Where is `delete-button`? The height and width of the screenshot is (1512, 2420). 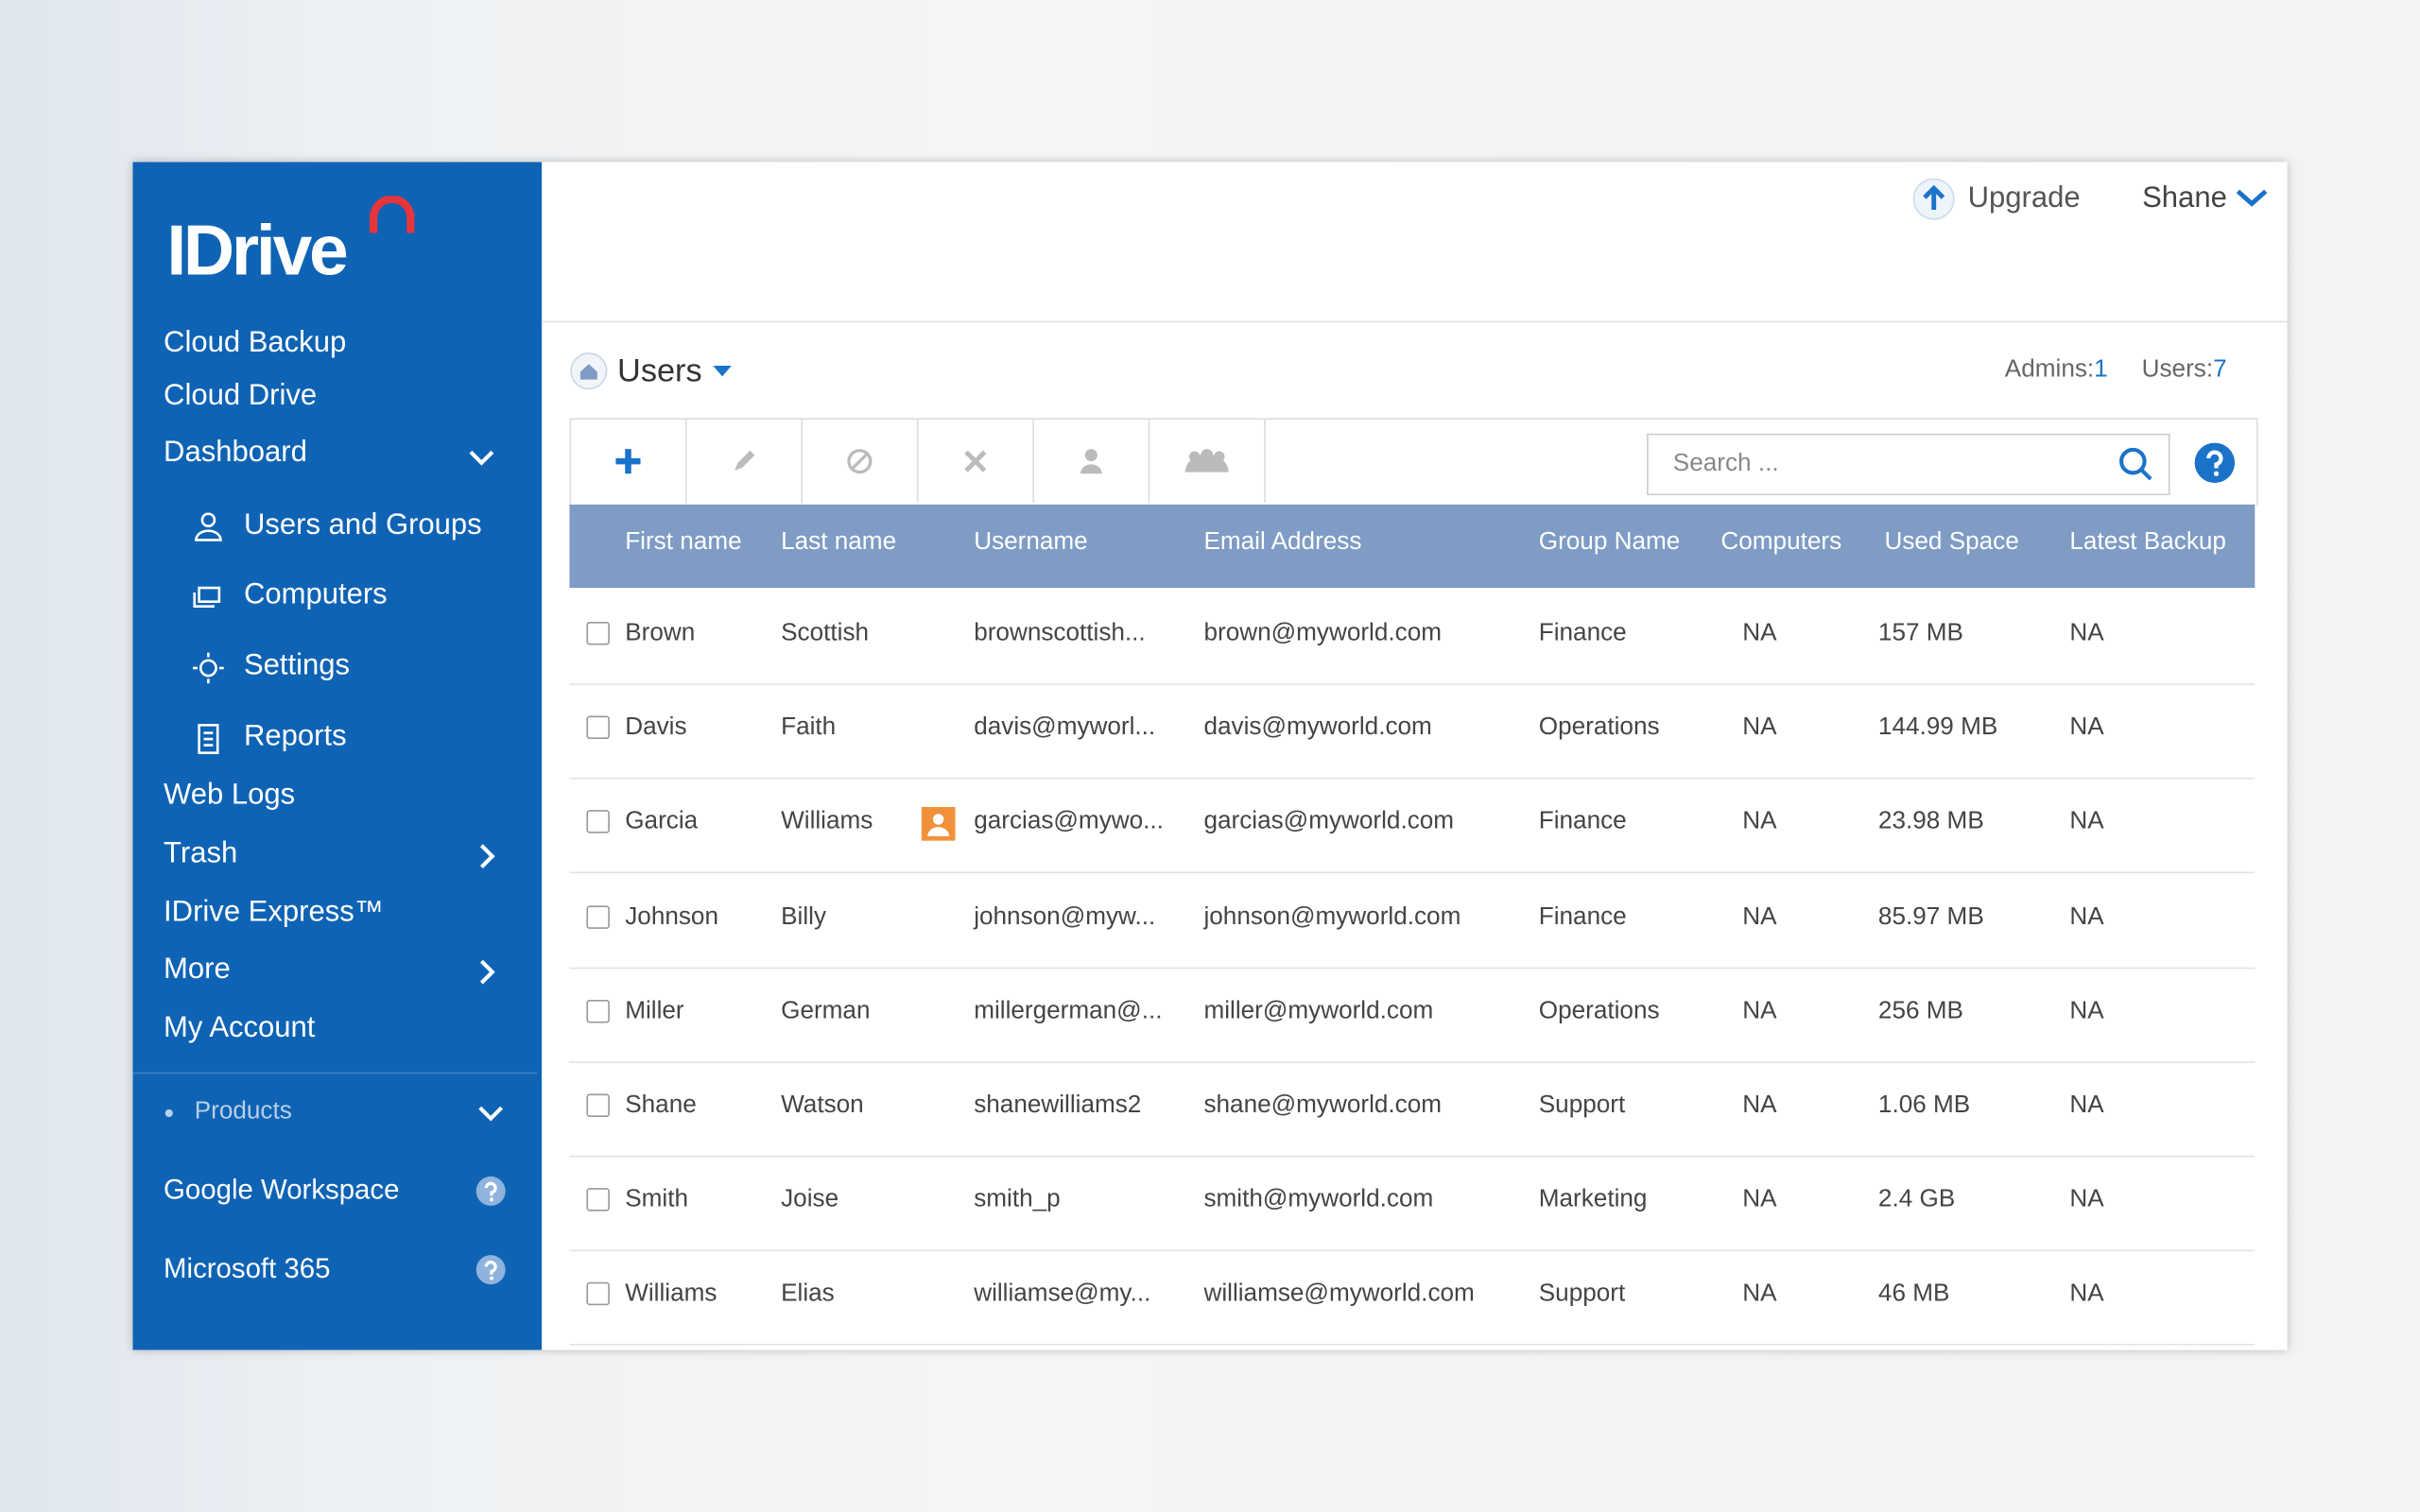
delete-button is located at coordinates (976, 462).